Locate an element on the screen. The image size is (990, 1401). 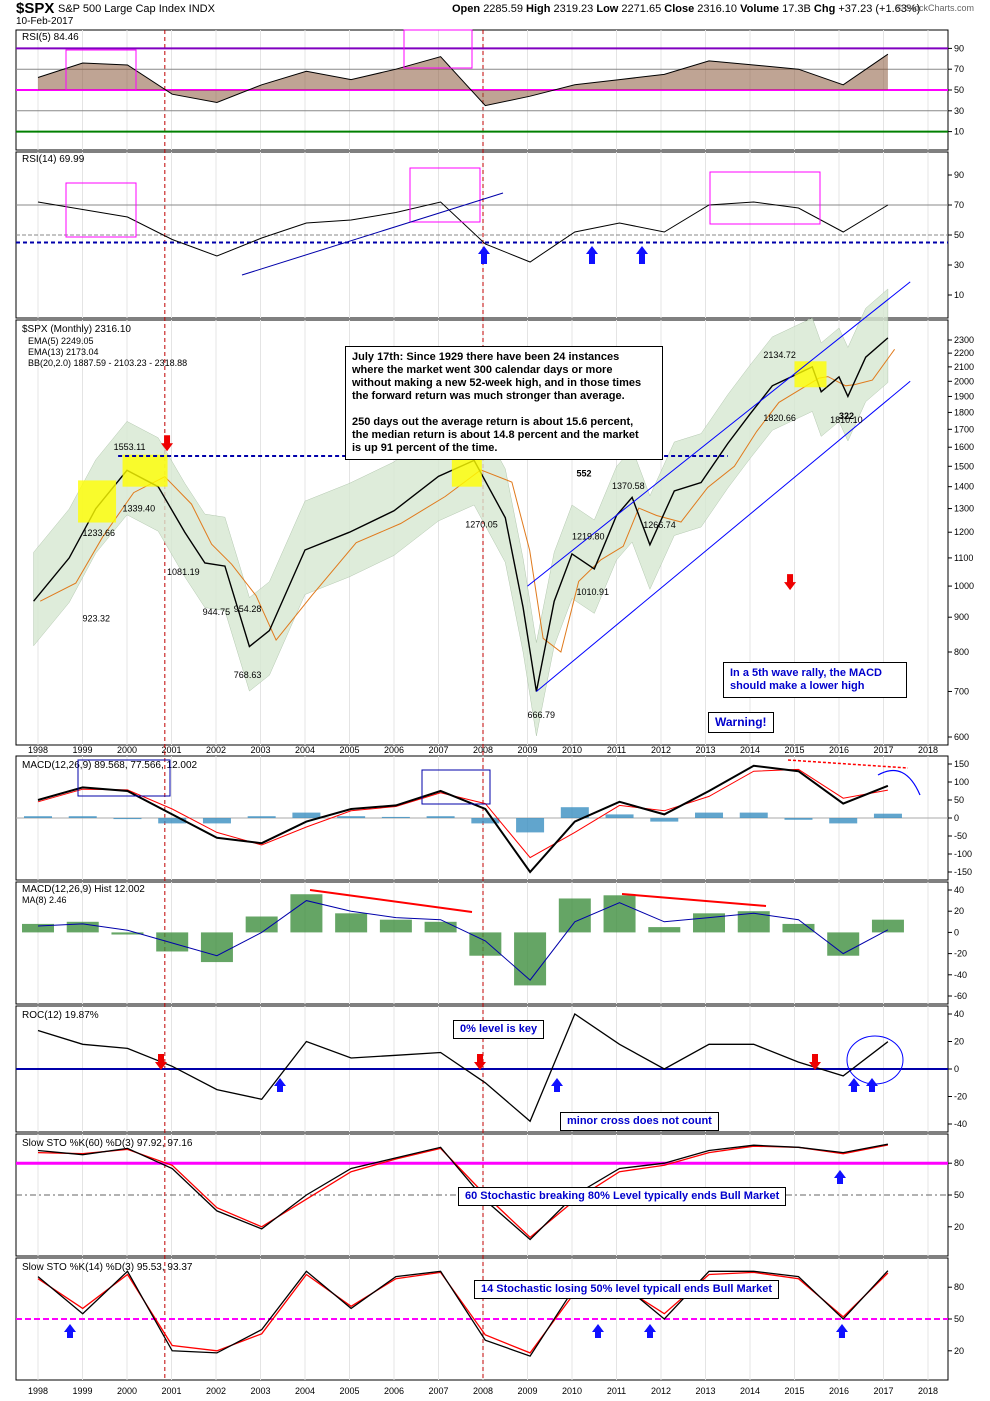
price-annotation: 1266.74 is located at coordinates (659, 525).